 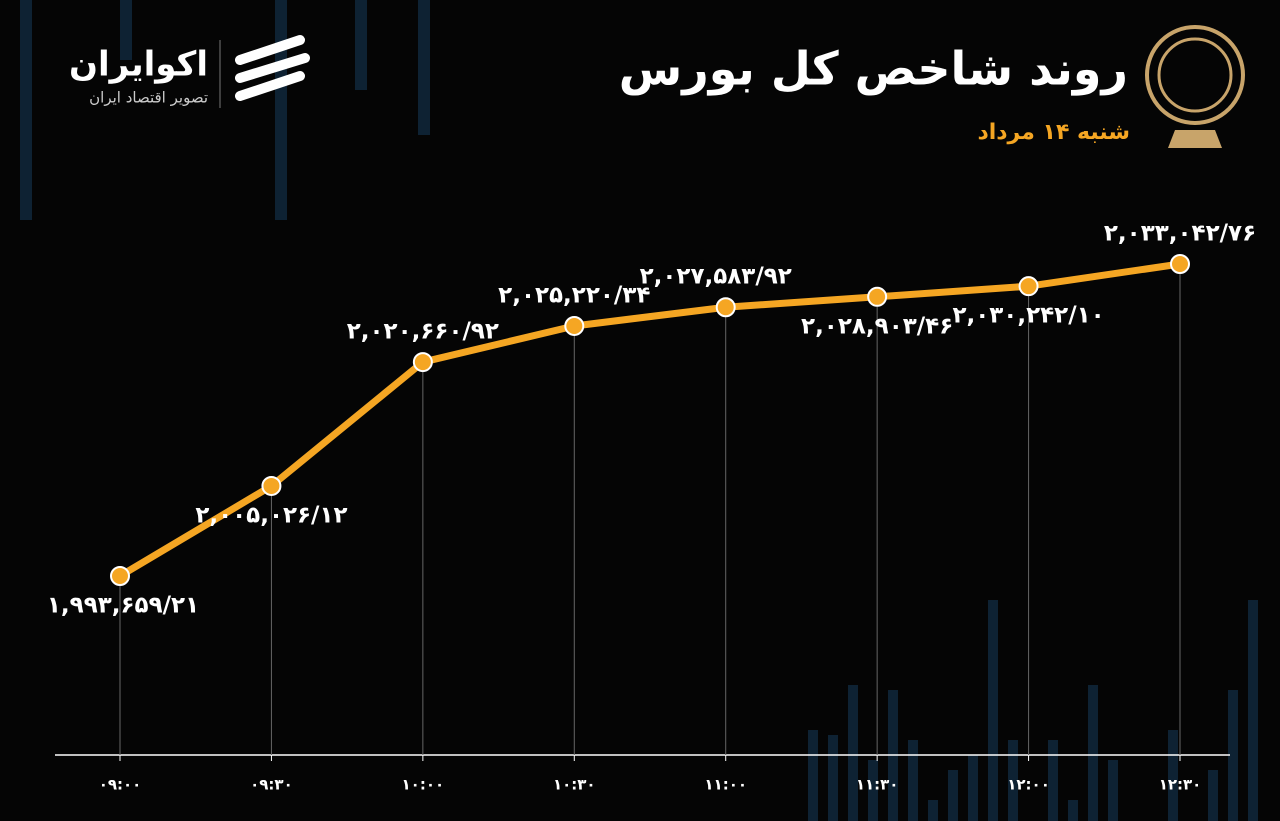 I want to click on value-label: ۲,۰۰۵,۰۲۶/۱۲, so click(x=271, y=515).